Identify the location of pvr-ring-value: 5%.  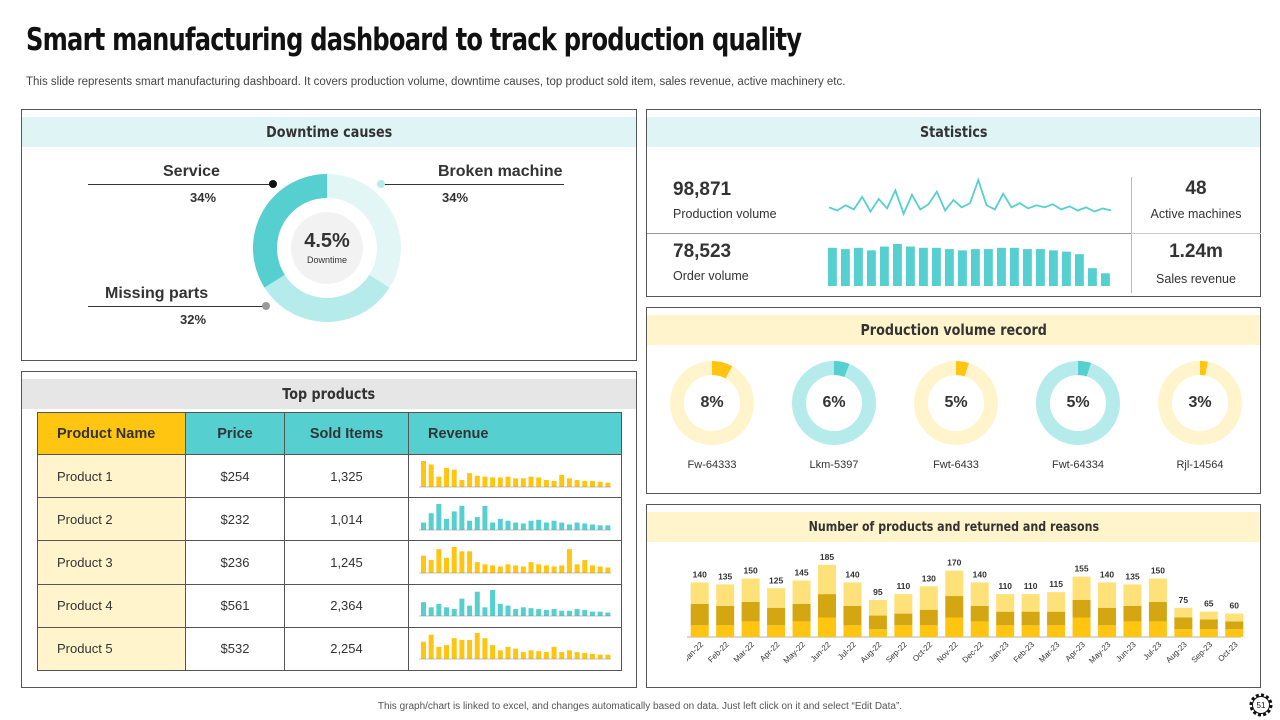
(956, 402).